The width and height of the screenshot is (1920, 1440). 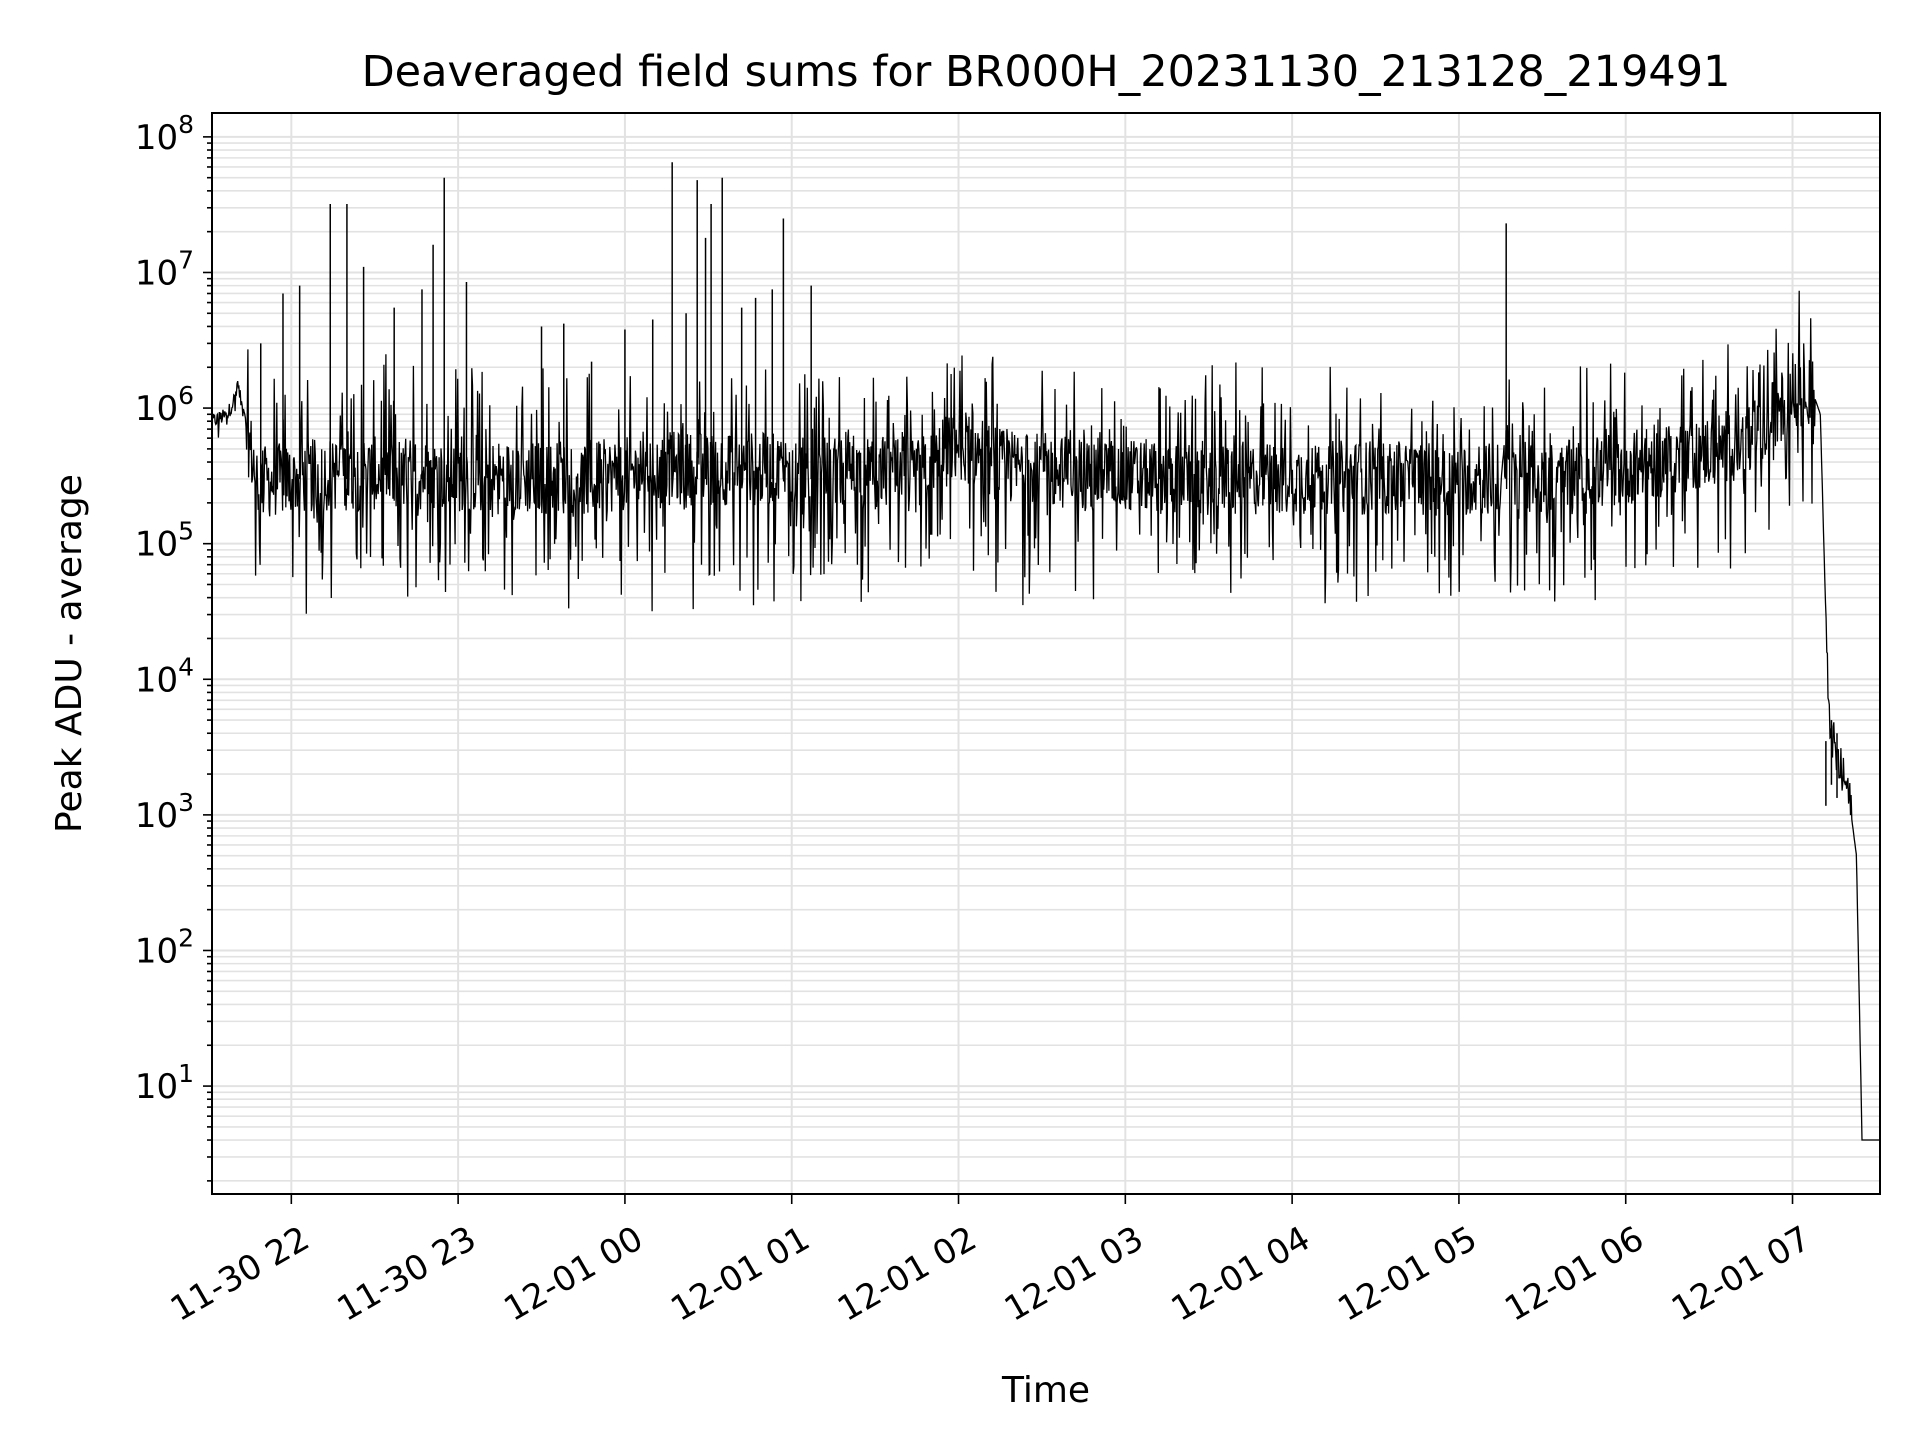 What do you see at coordinates (164, 676) in the screenshot?
I see `y-tick-label: 10⁴` at bounding box center [164, 676].